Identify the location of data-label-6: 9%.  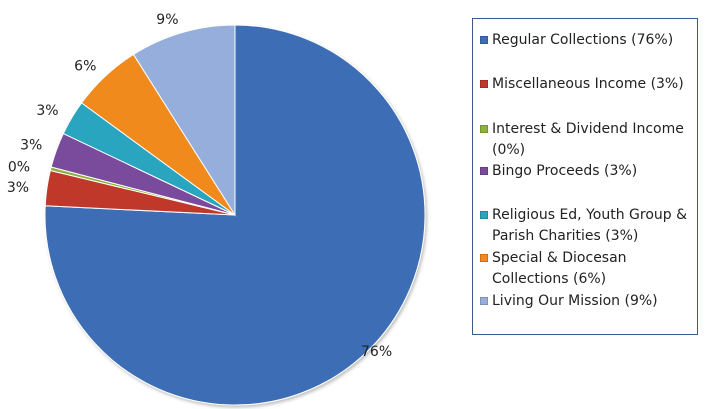
(167, 20).